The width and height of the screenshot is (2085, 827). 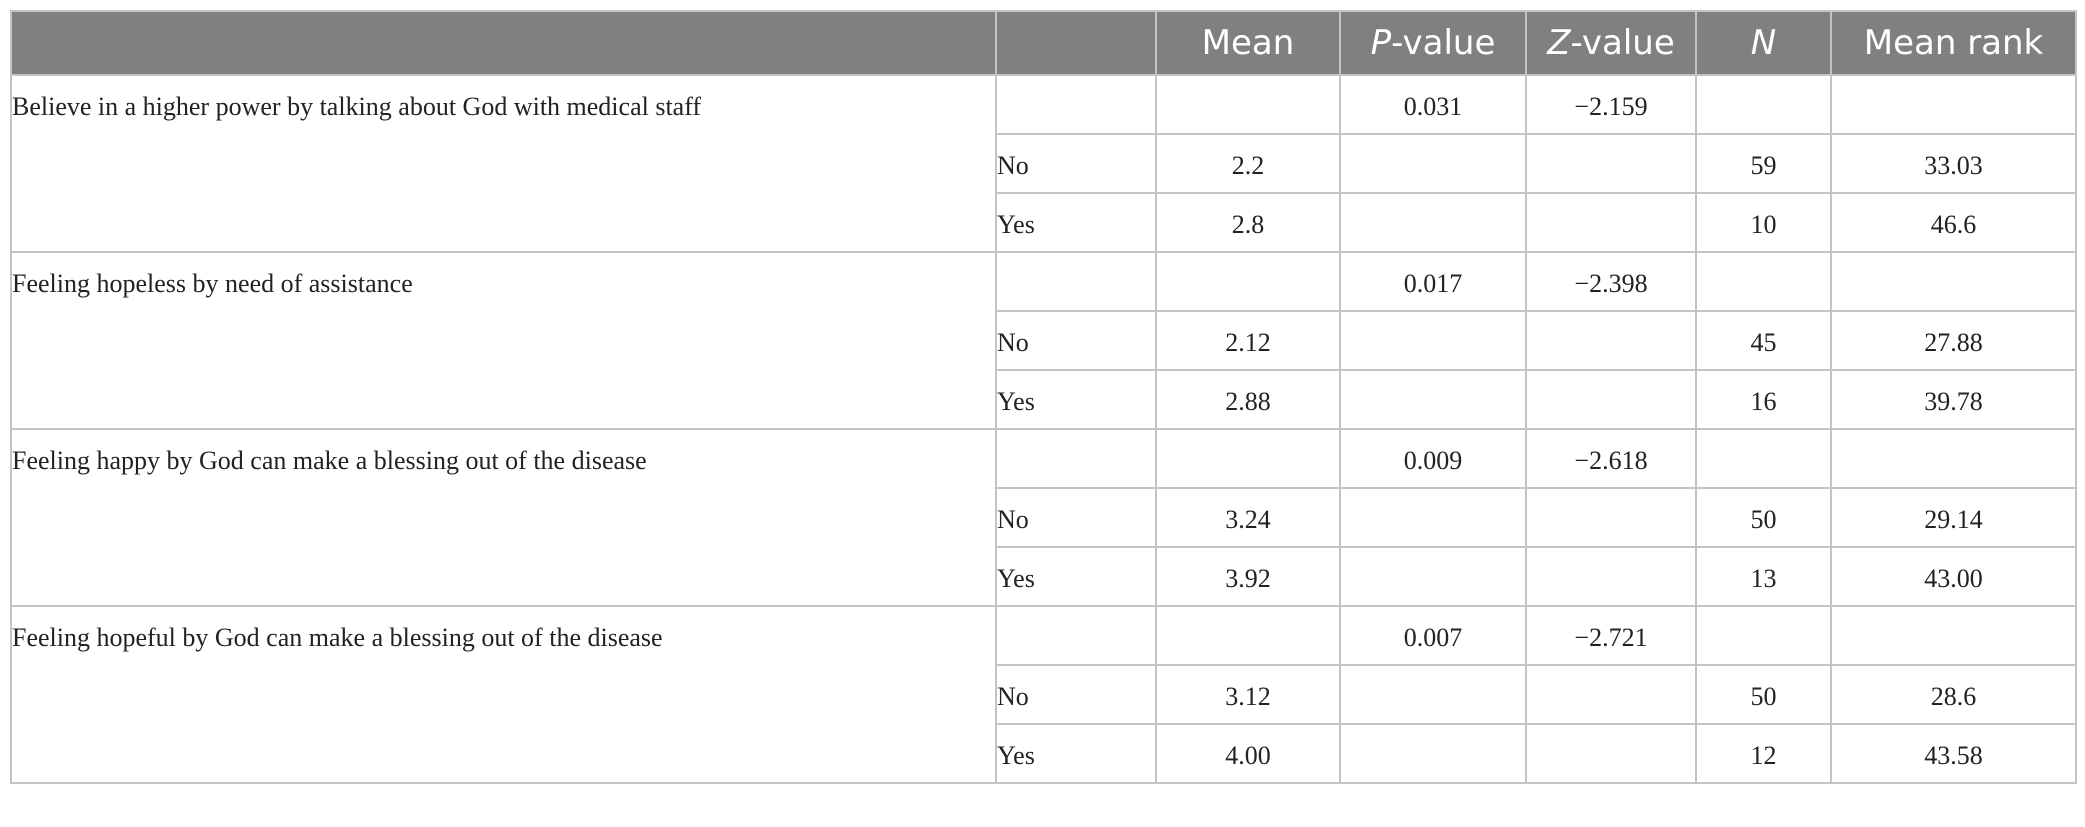 What do you see at coordinates (1763, 222) in the screenshot?
I see `n-cell: 10` at bounding box center [1763, 222].